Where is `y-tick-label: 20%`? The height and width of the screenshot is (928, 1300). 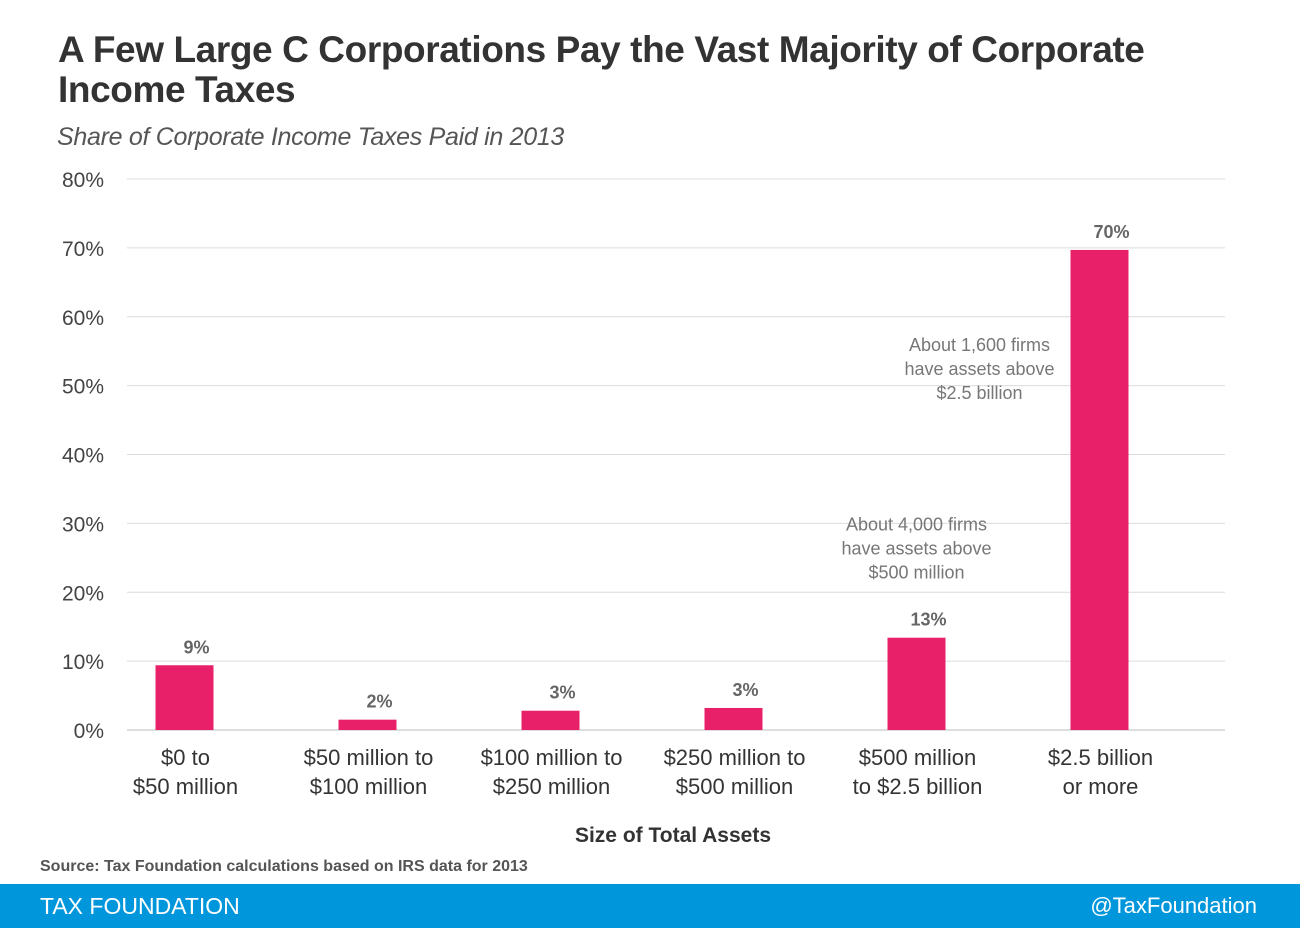 y-tick-label: 20% is located at coordinates (83, 593).